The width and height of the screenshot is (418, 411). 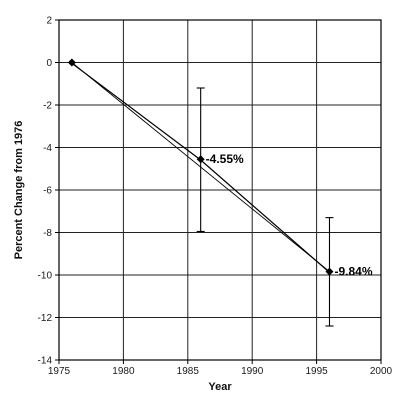 I want to click on x-tick-label-5: 2000, so click(x=381, y=371).